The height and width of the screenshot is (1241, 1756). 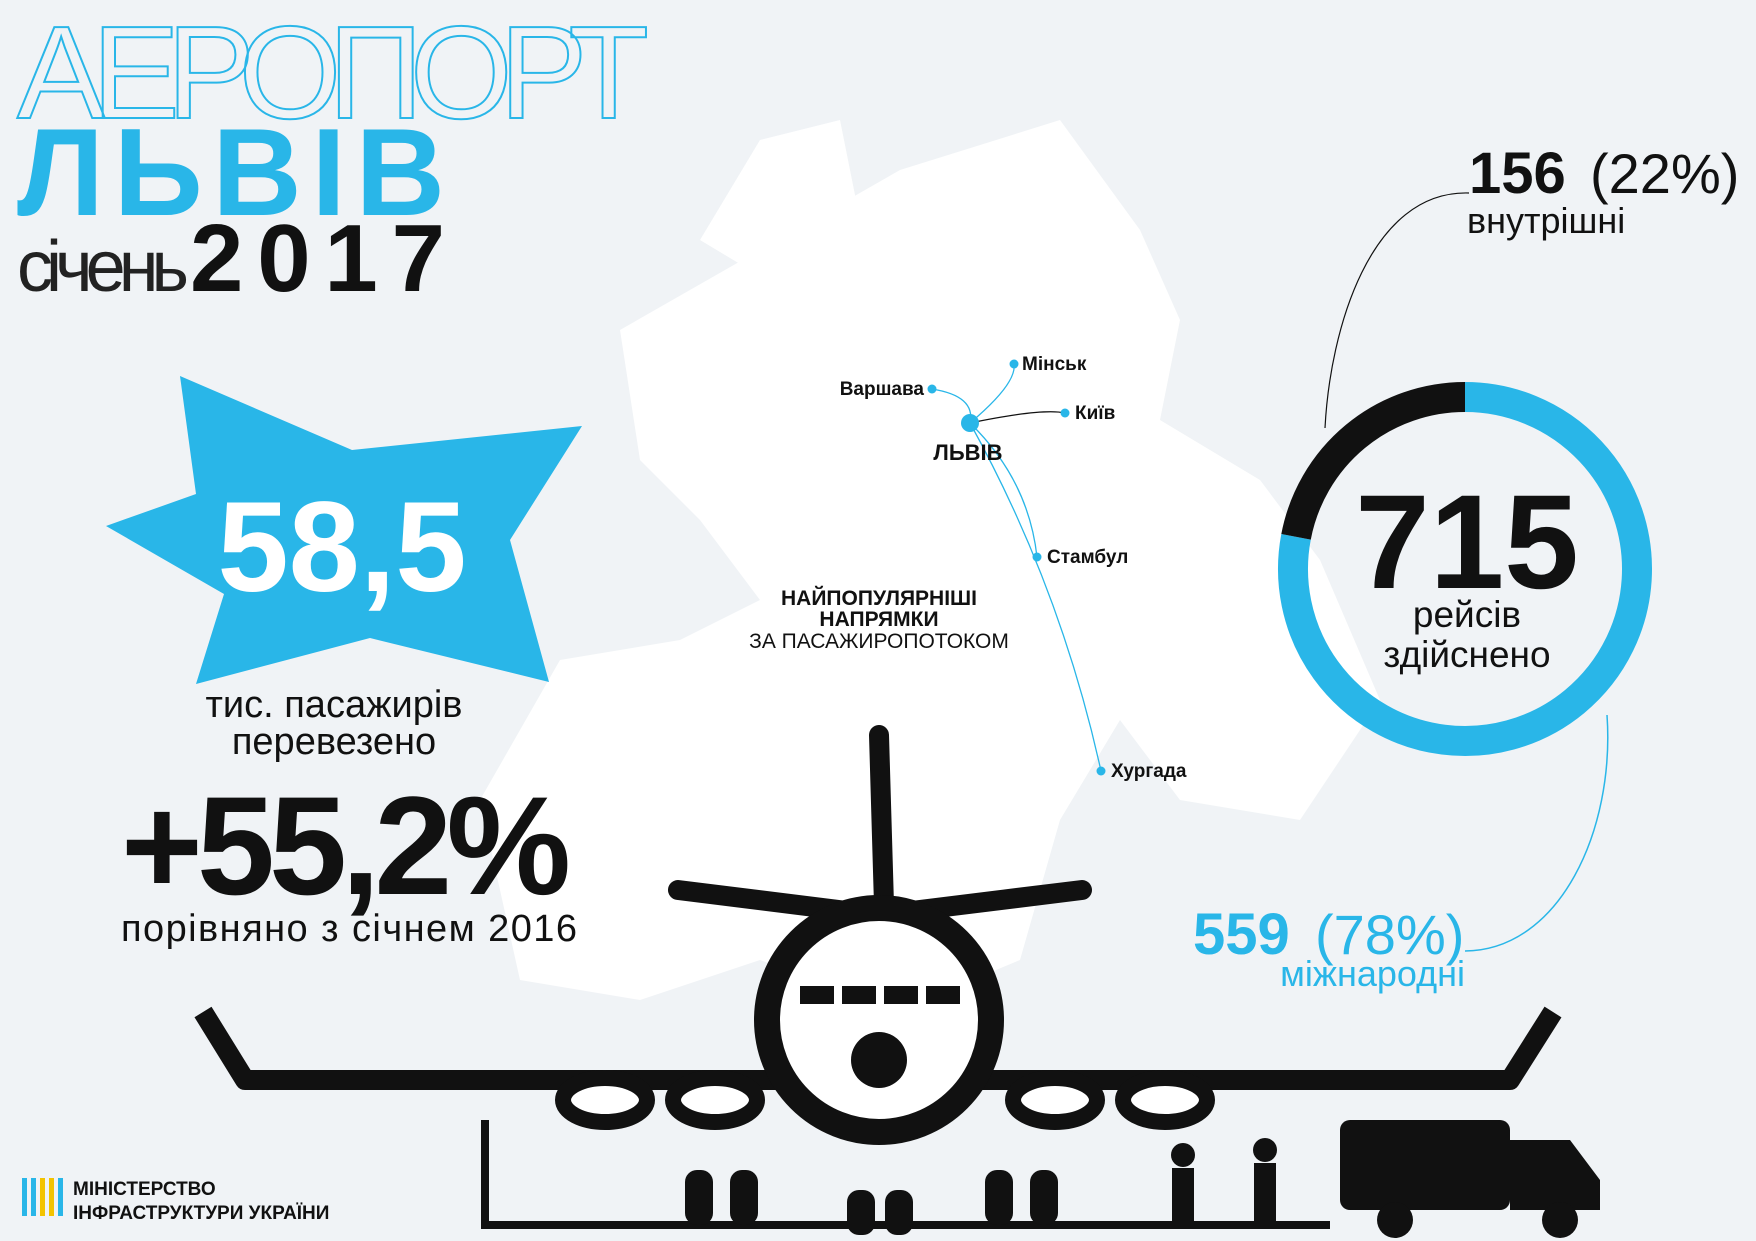 What do you see at coordinates (1241, 934) in the screenshot?
I see `international-count: 559` at bounding box center [1241, 934].